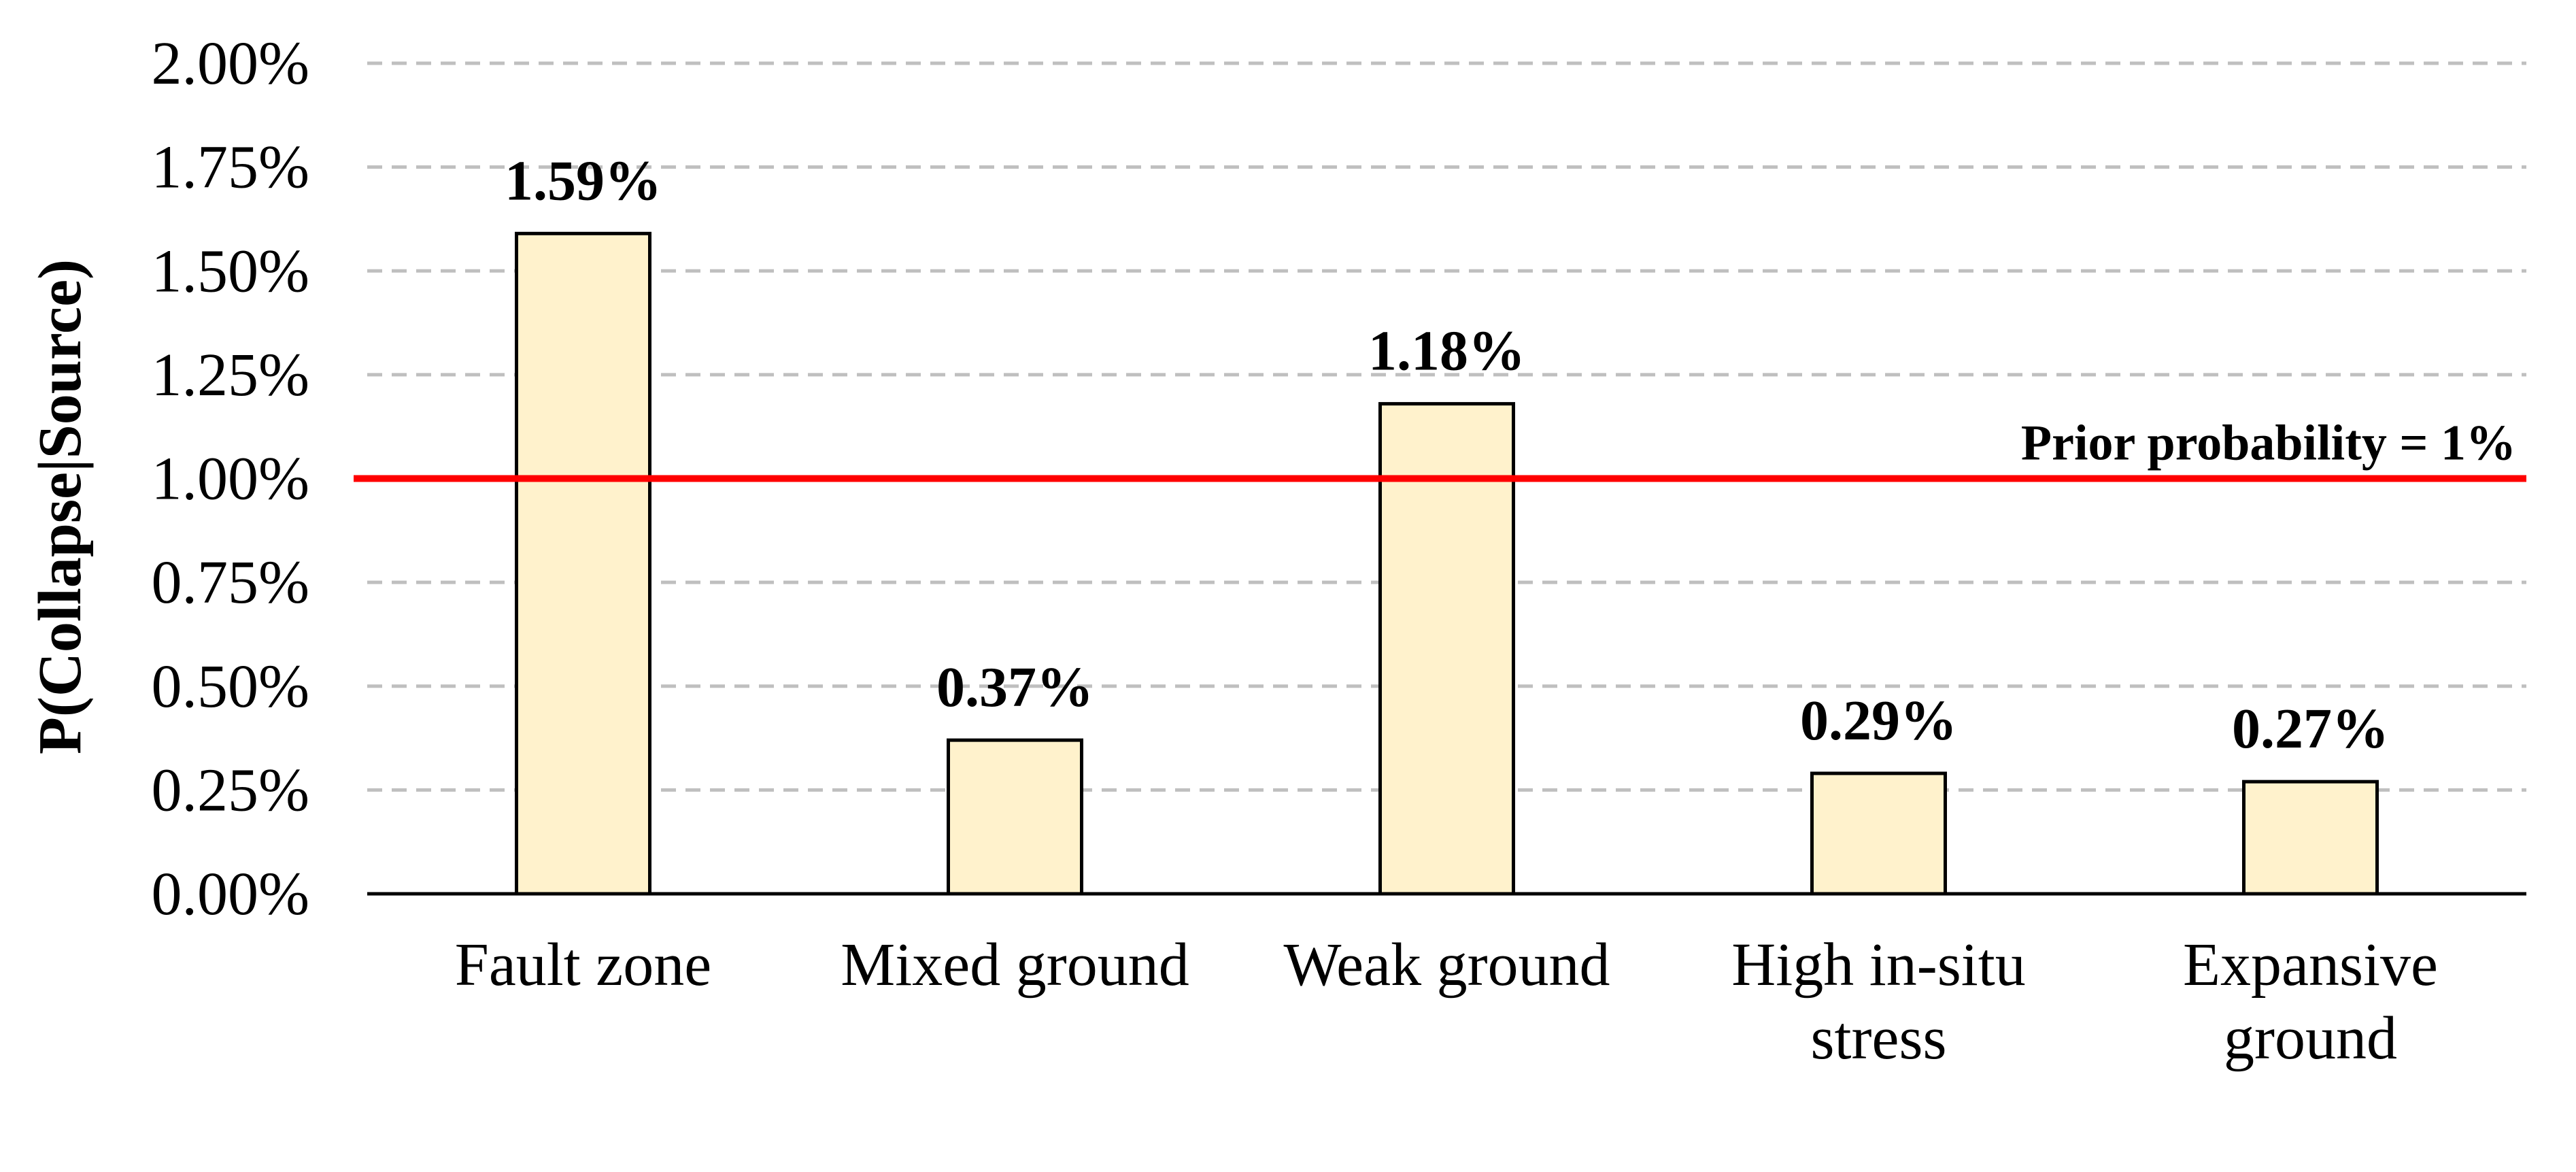 This screenshot has width=2576, height=1172. I want to click on reference-line-group: Prior probability = 1%, so click(1440, 449).